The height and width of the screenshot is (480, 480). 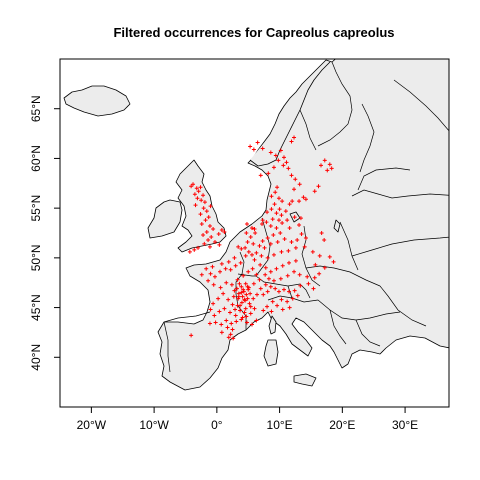 What do you see at coordinates (217, 425) in the screenshot?
I see `x-tick-label: 0°` at bounding box center [217, 425].